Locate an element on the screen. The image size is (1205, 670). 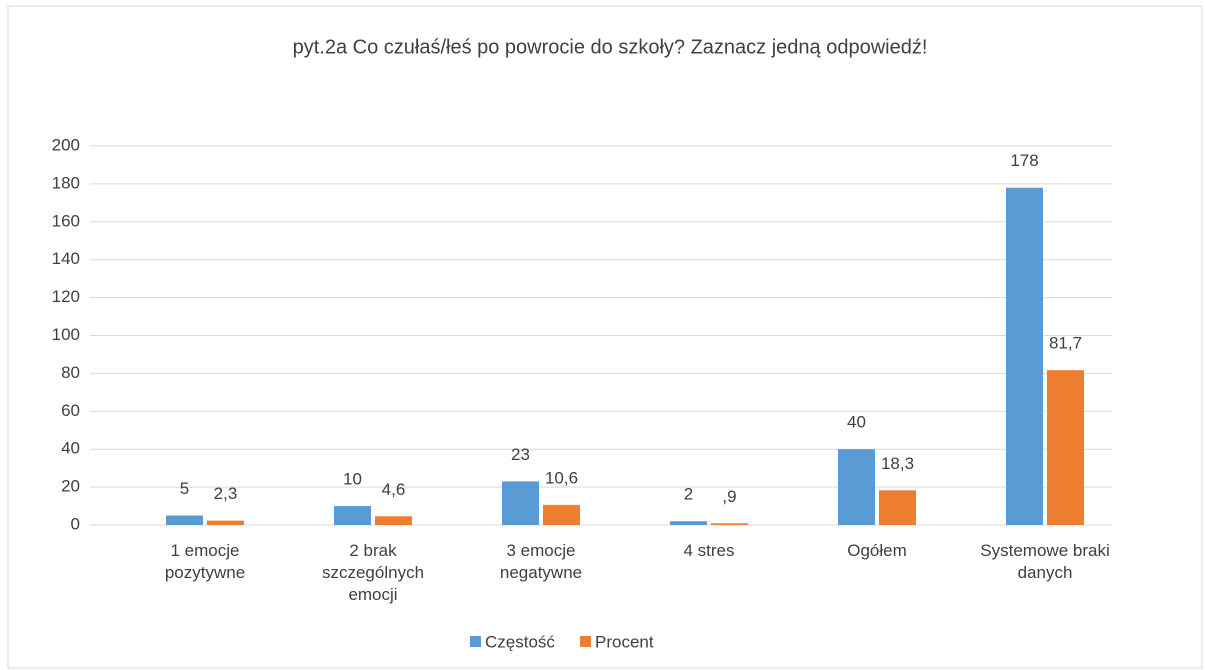
y-tick-label: 160 is located at coordinates (66, 220).